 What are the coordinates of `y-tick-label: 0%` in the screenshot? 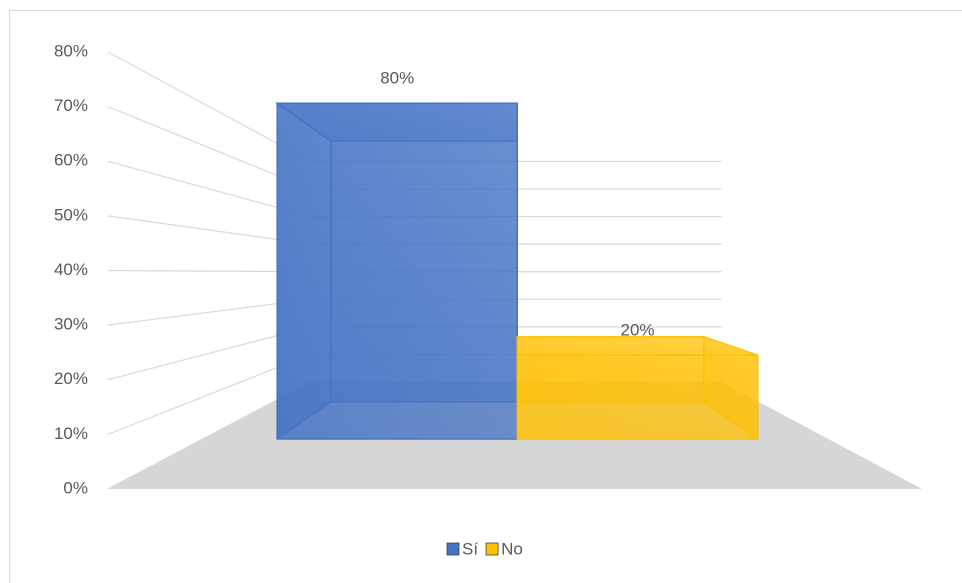 It's located at (75, 487).